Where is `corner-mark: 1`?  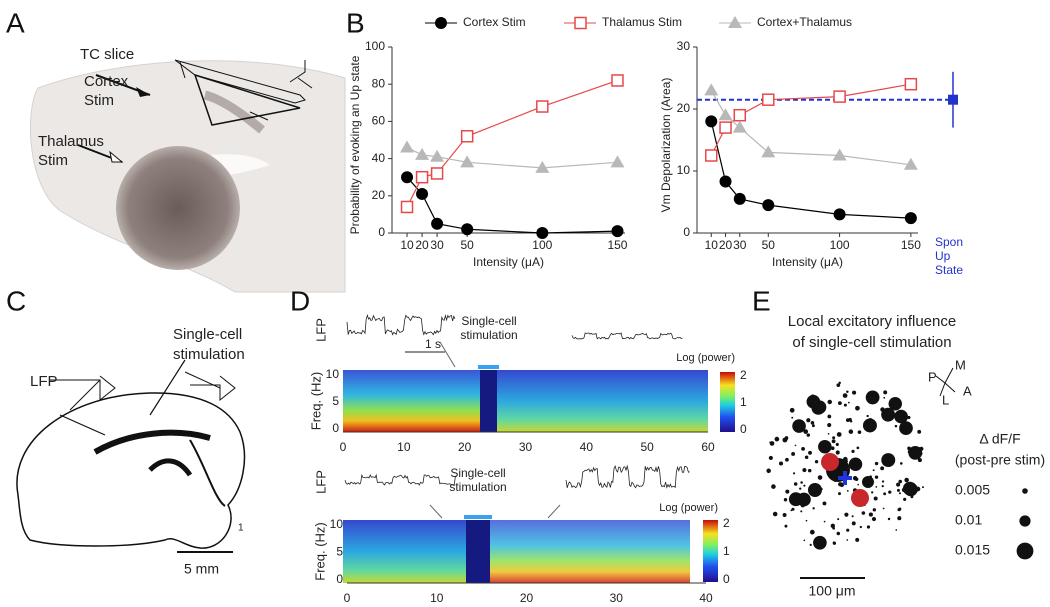
corner-mark: 1 is located at coordinates (241, 528).